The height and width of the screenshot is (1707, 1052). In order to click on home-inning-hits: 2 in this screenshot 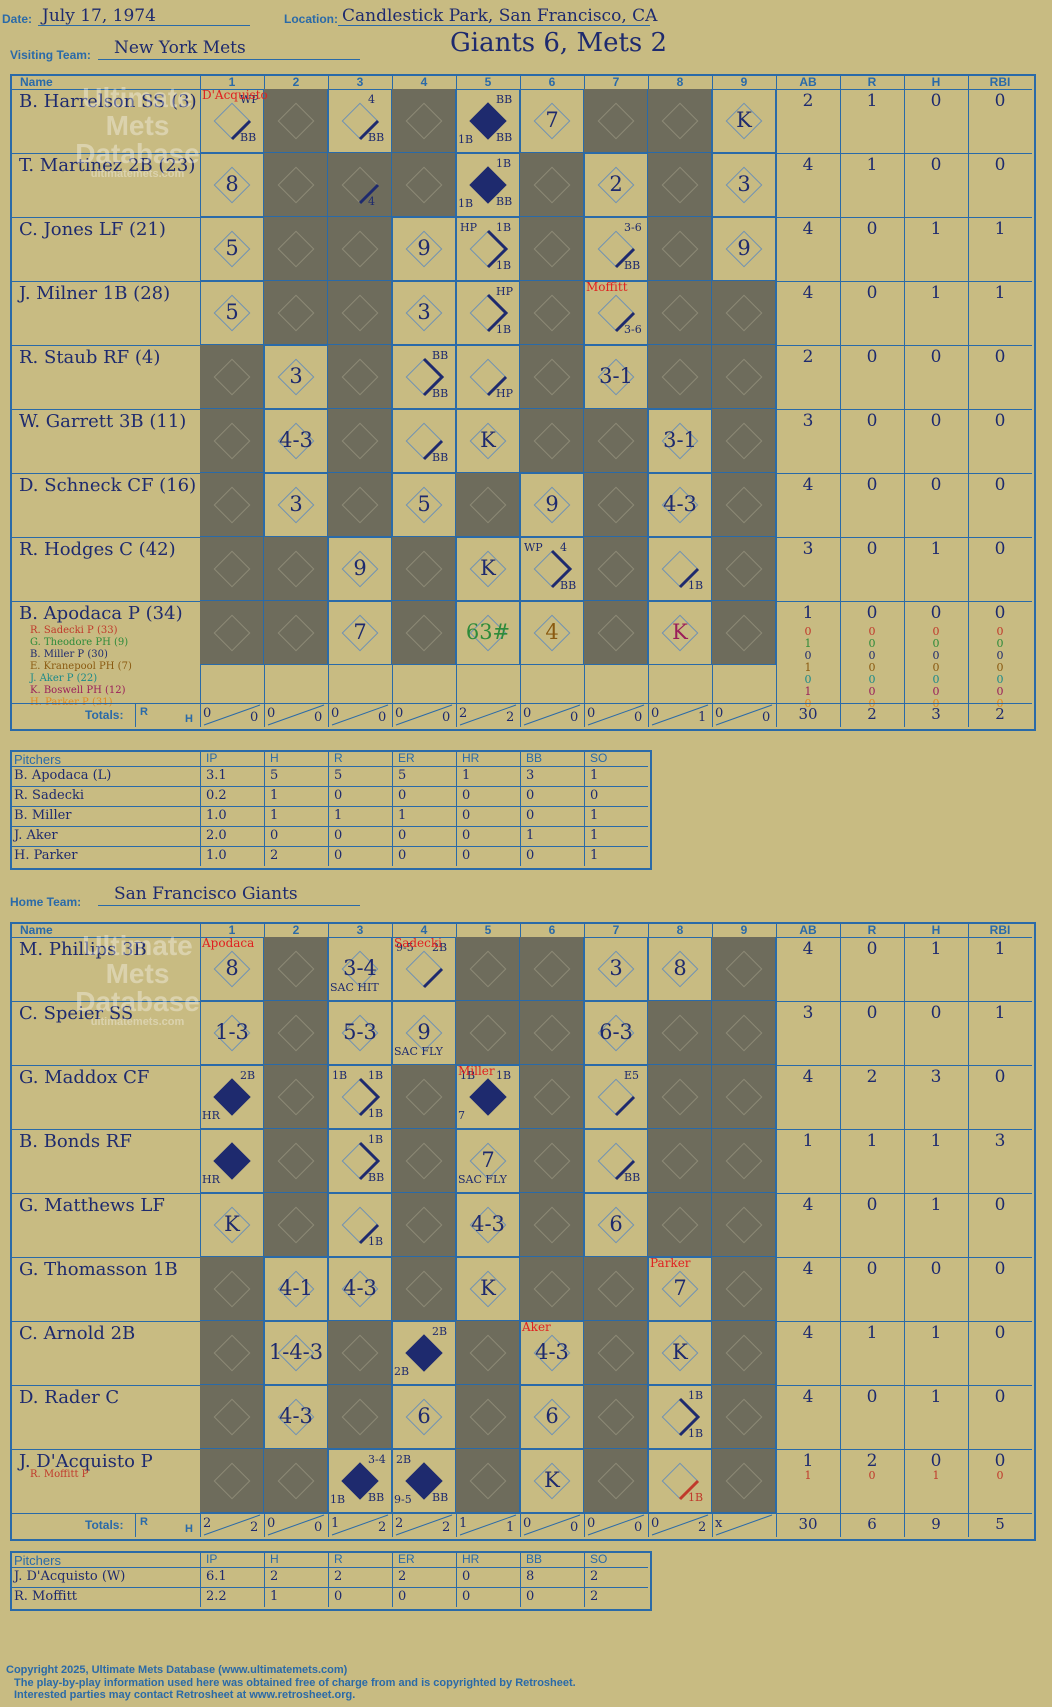, I will do `click(446, 1527)`.